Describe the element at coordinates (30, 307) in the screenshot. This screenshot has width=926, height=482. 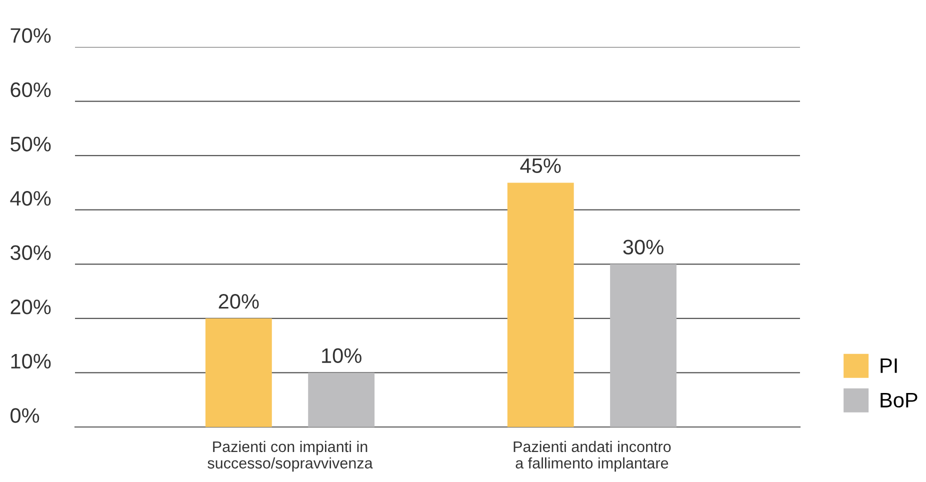
I see `y-tick-label: 20%` at that location.